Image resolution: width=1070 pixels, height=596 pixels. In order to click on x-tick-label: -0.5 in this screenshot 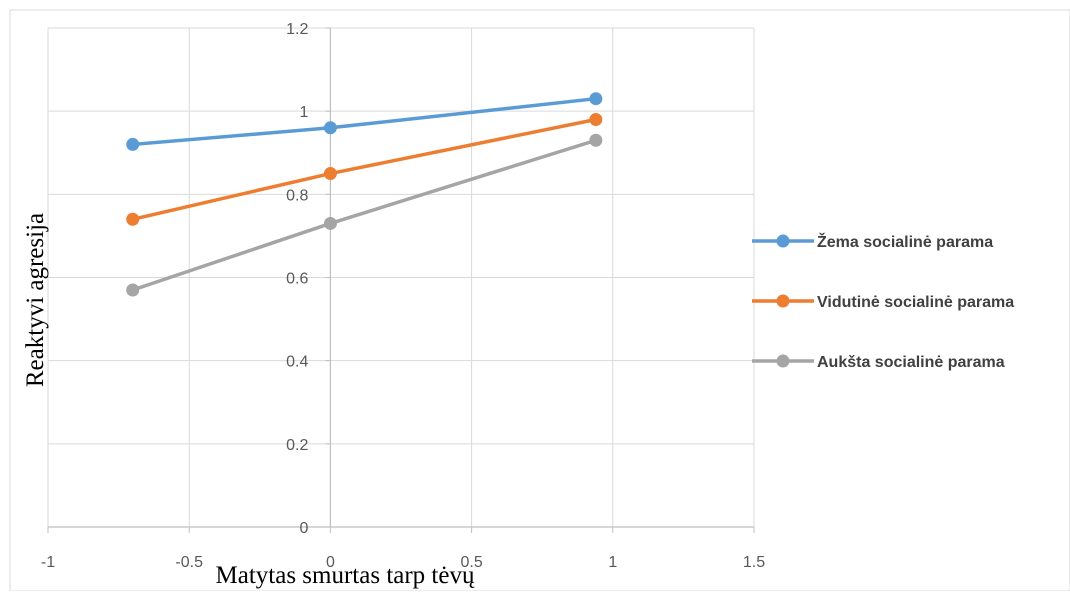, I will do `click(189, 562)`.